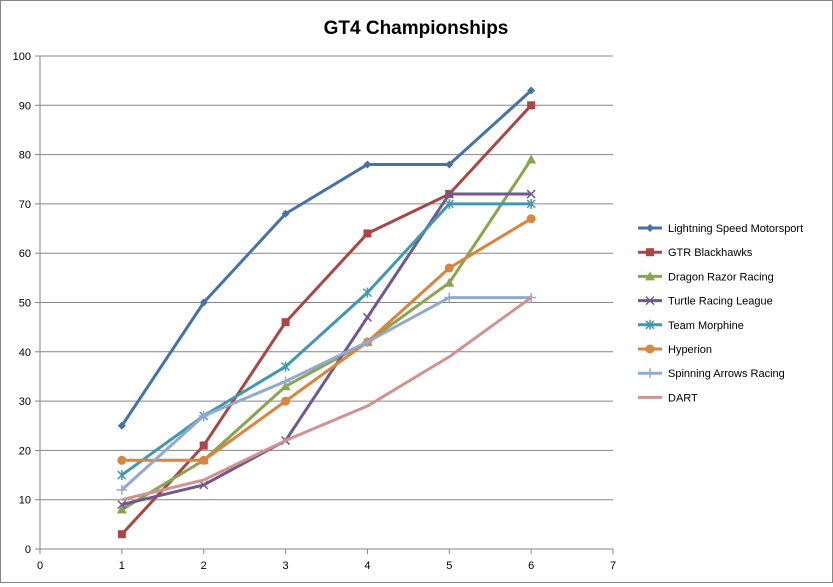  I want to click on legend-item: Team Morphine, so click(691, 325).